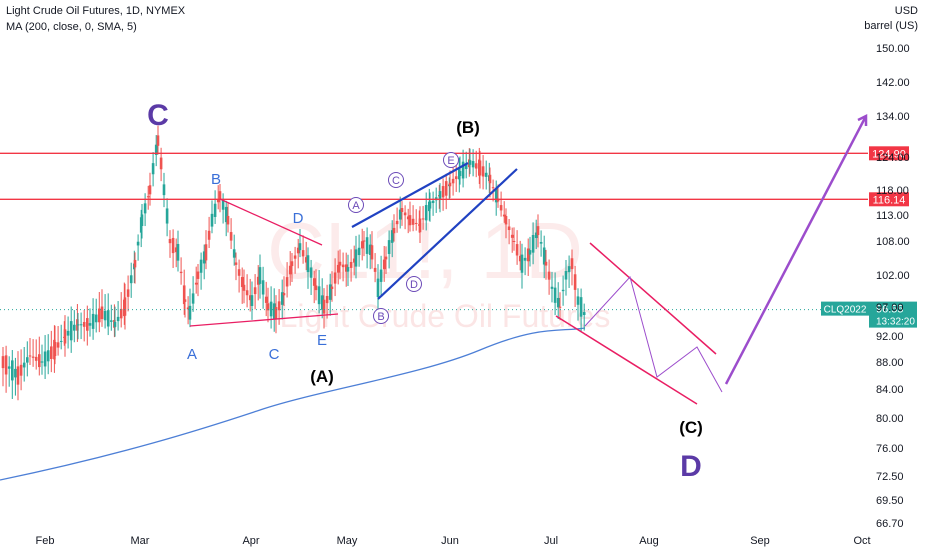 The height and width of the screenshot is (550, 932). I want to click on projection-path, so click(653, 334).